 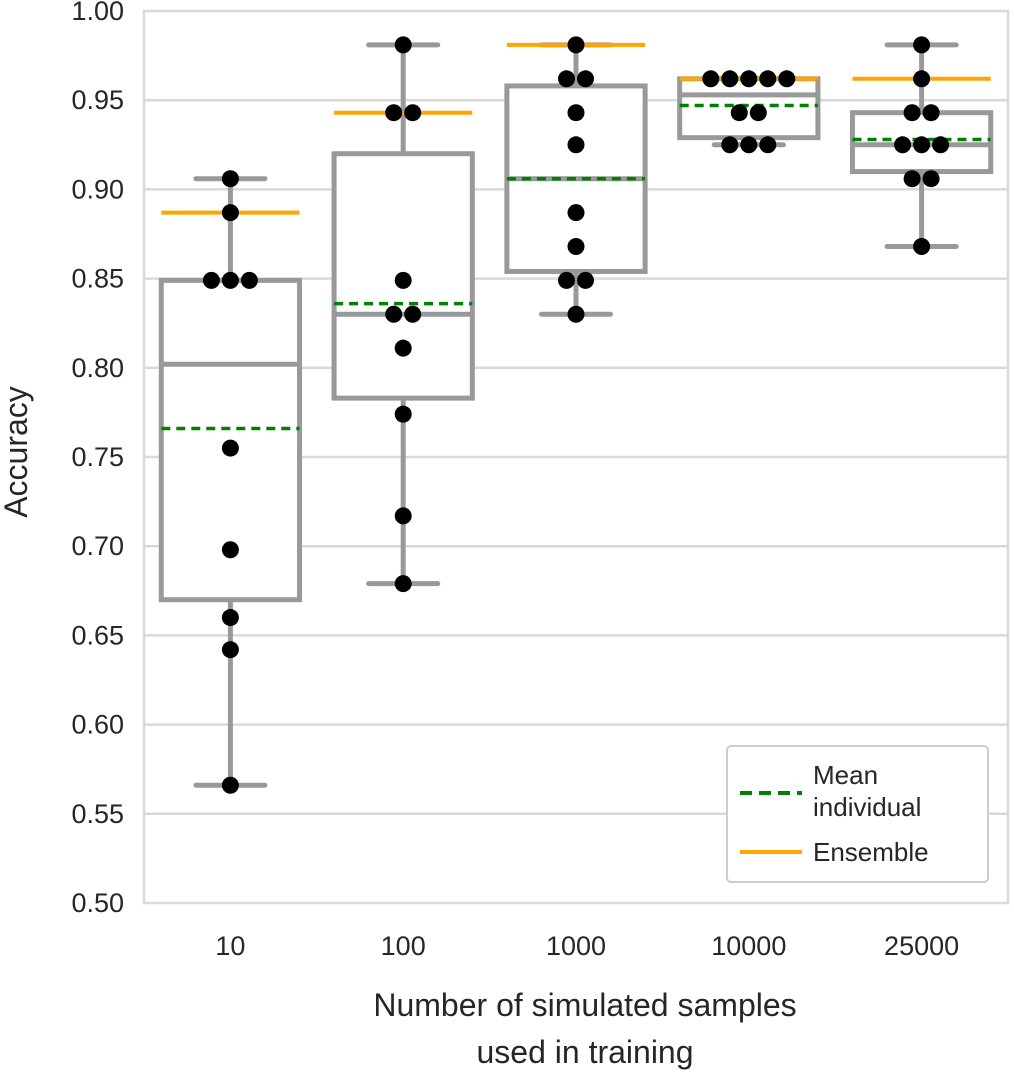 I want to click on legend-frame, so click(x=857, y=814).